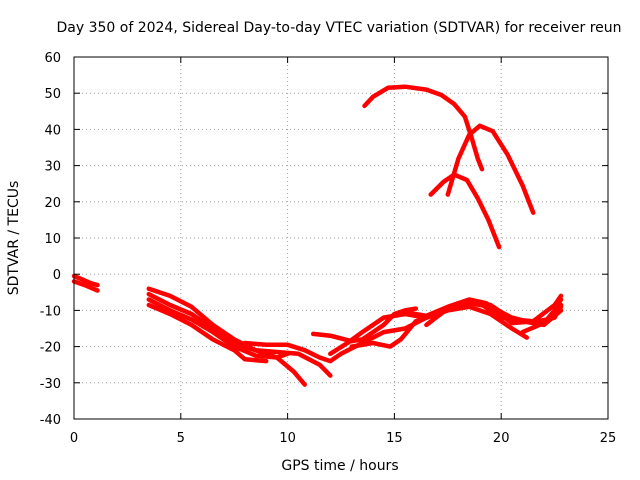  What do you see at coordinates (57, 275) in the screenshot?
I see `y-tick-label: 0` at bounding box center [57, 275].